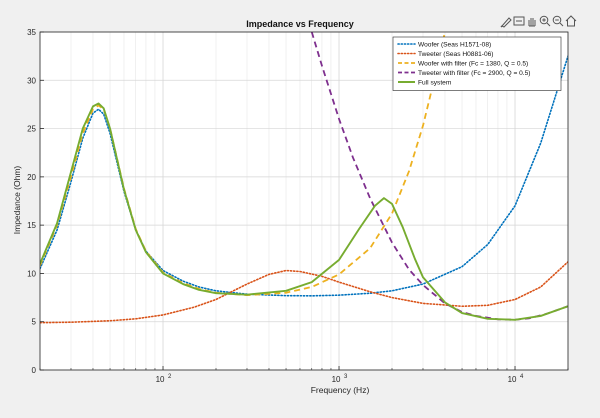 The image size is (600, 418). What do you see at coordinates (474, 73) in the screenshot?
I see `legend-label-4: Tweeter with filter (Fc = 2900, Q = 0.5)` at bounding box center [474, 73].